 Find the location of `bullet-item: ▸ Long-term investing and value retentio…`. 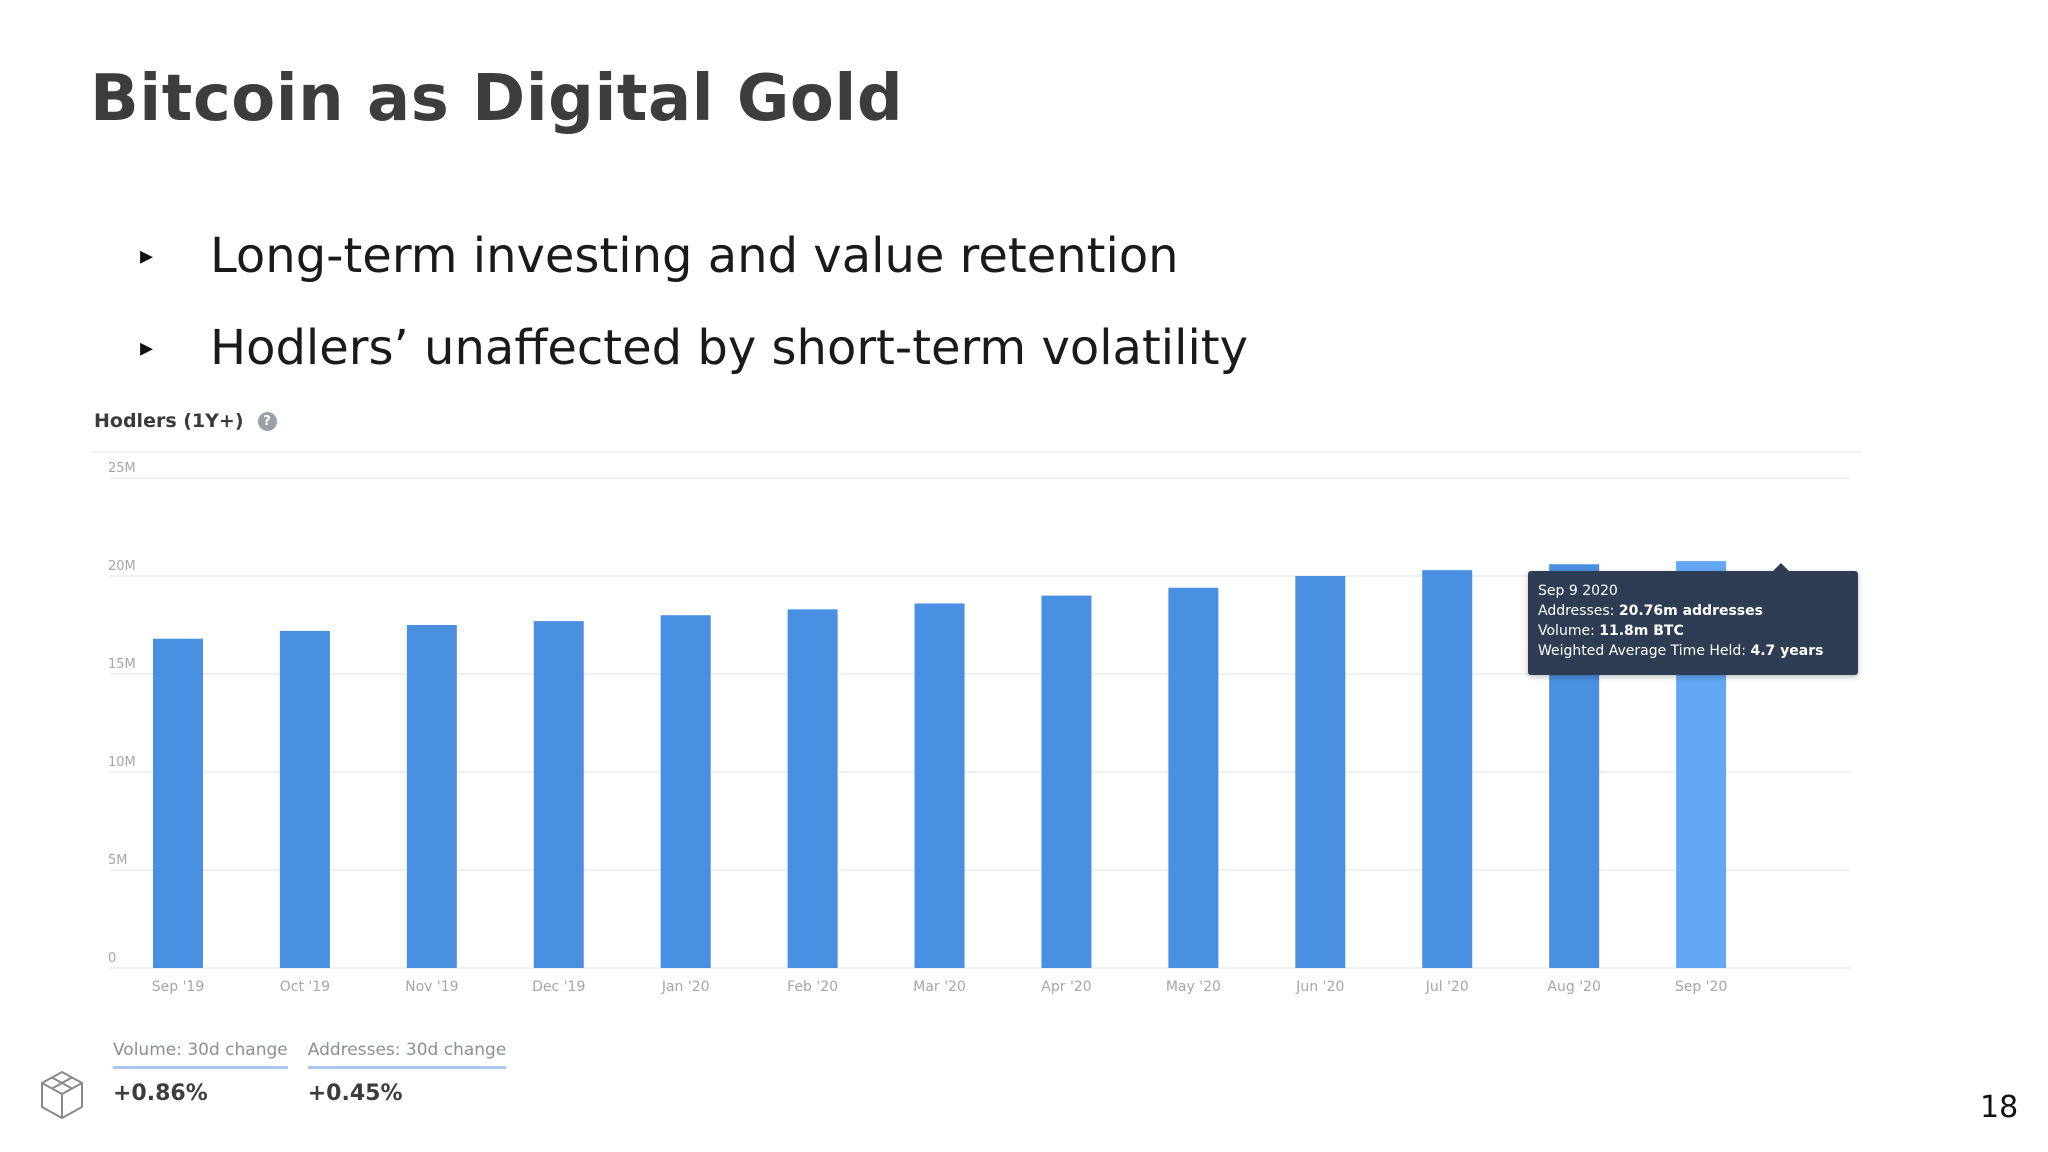

bullet-item: ▸ Long-term investing and value retentio… is located at coordinates (694, 256).